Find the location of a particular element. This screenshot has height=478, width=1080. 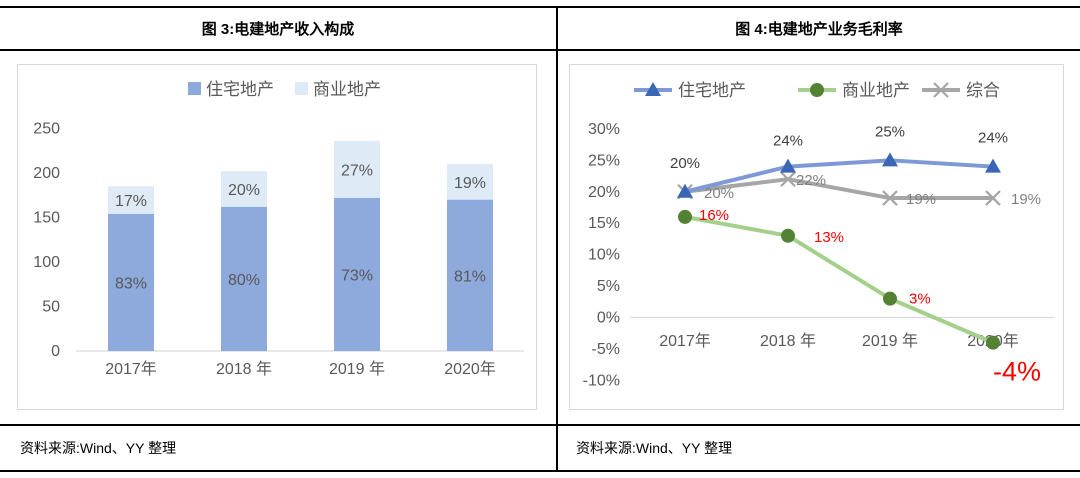

legend-marker-triangle is located at coordinates (653, 89).